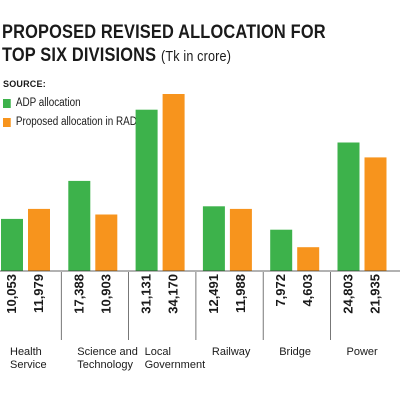 Image resolution: width=400 pixels, height=400 pixels. What do you see at coordinates (12, 244) in the screenshot?
I see `bar-adp-health-service` at bounding box center [12, 244].